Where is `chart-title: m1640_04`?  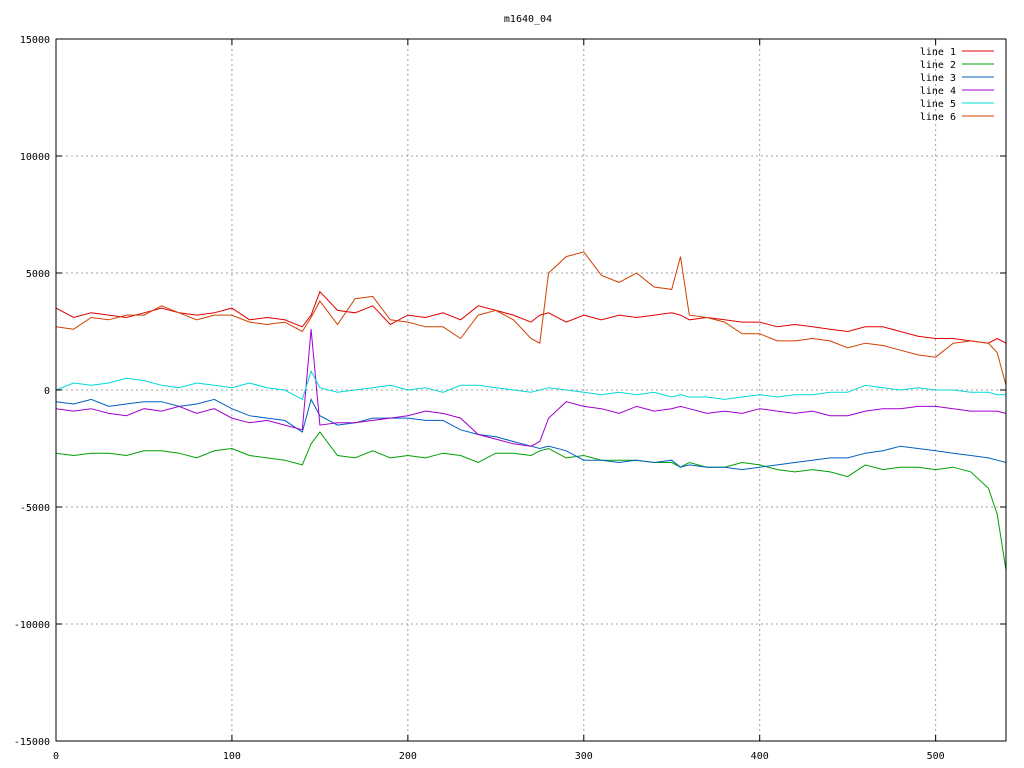
chart-title: m1640_04 is located at coordinates (528, 19).